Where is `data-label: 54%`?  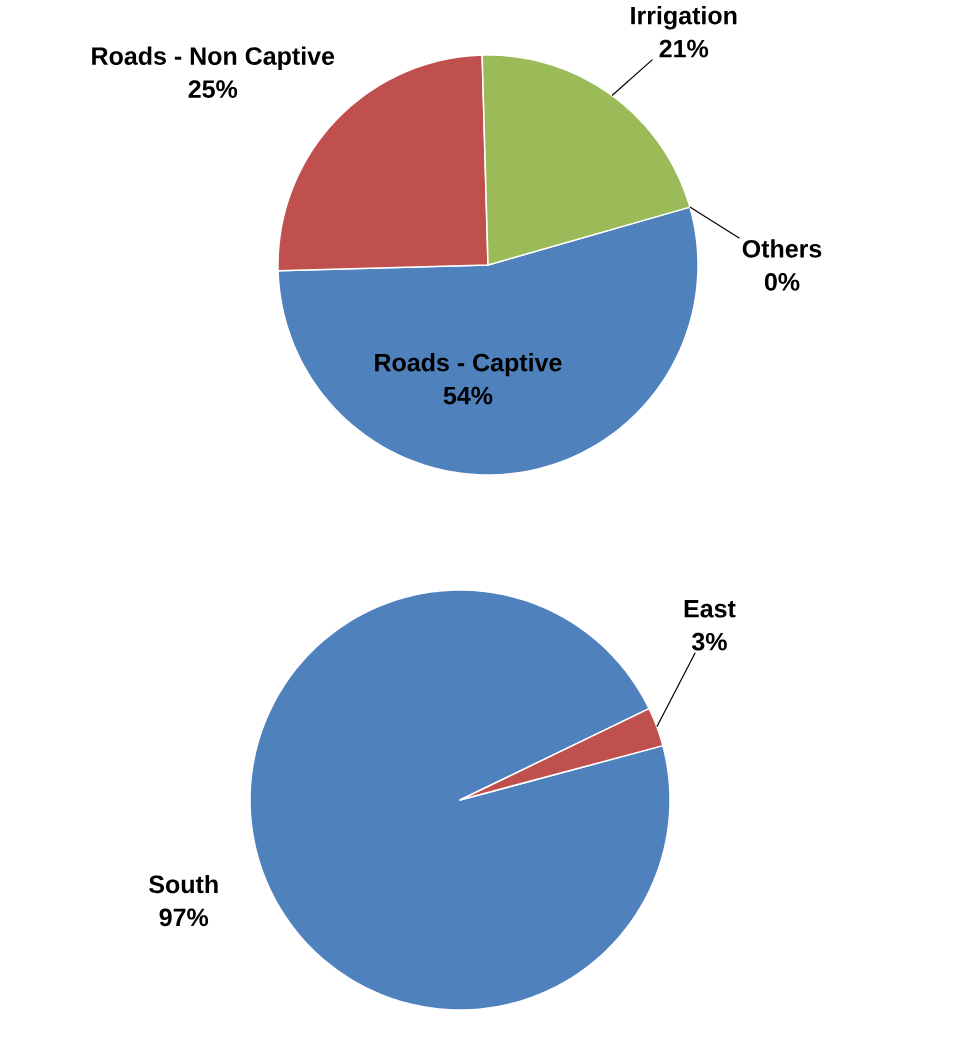
data-label: 54% is located at coordinates (468, 395).